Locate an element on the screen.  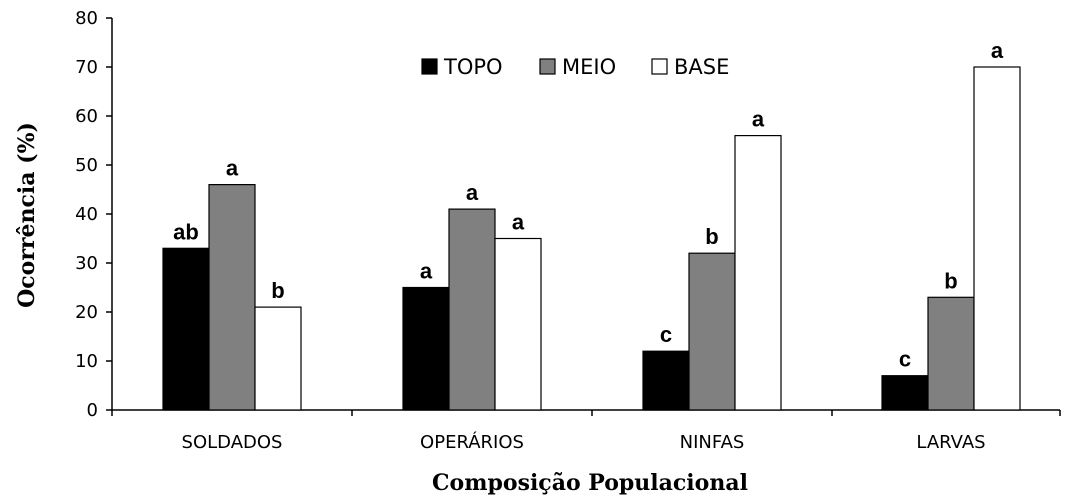
x-axis-title: Composição Populacional is located at coordinates (590, 483).